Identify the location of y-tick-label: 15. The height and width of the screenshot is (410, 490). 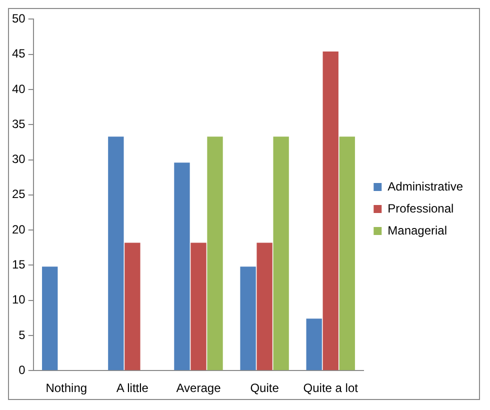
(19, 264).